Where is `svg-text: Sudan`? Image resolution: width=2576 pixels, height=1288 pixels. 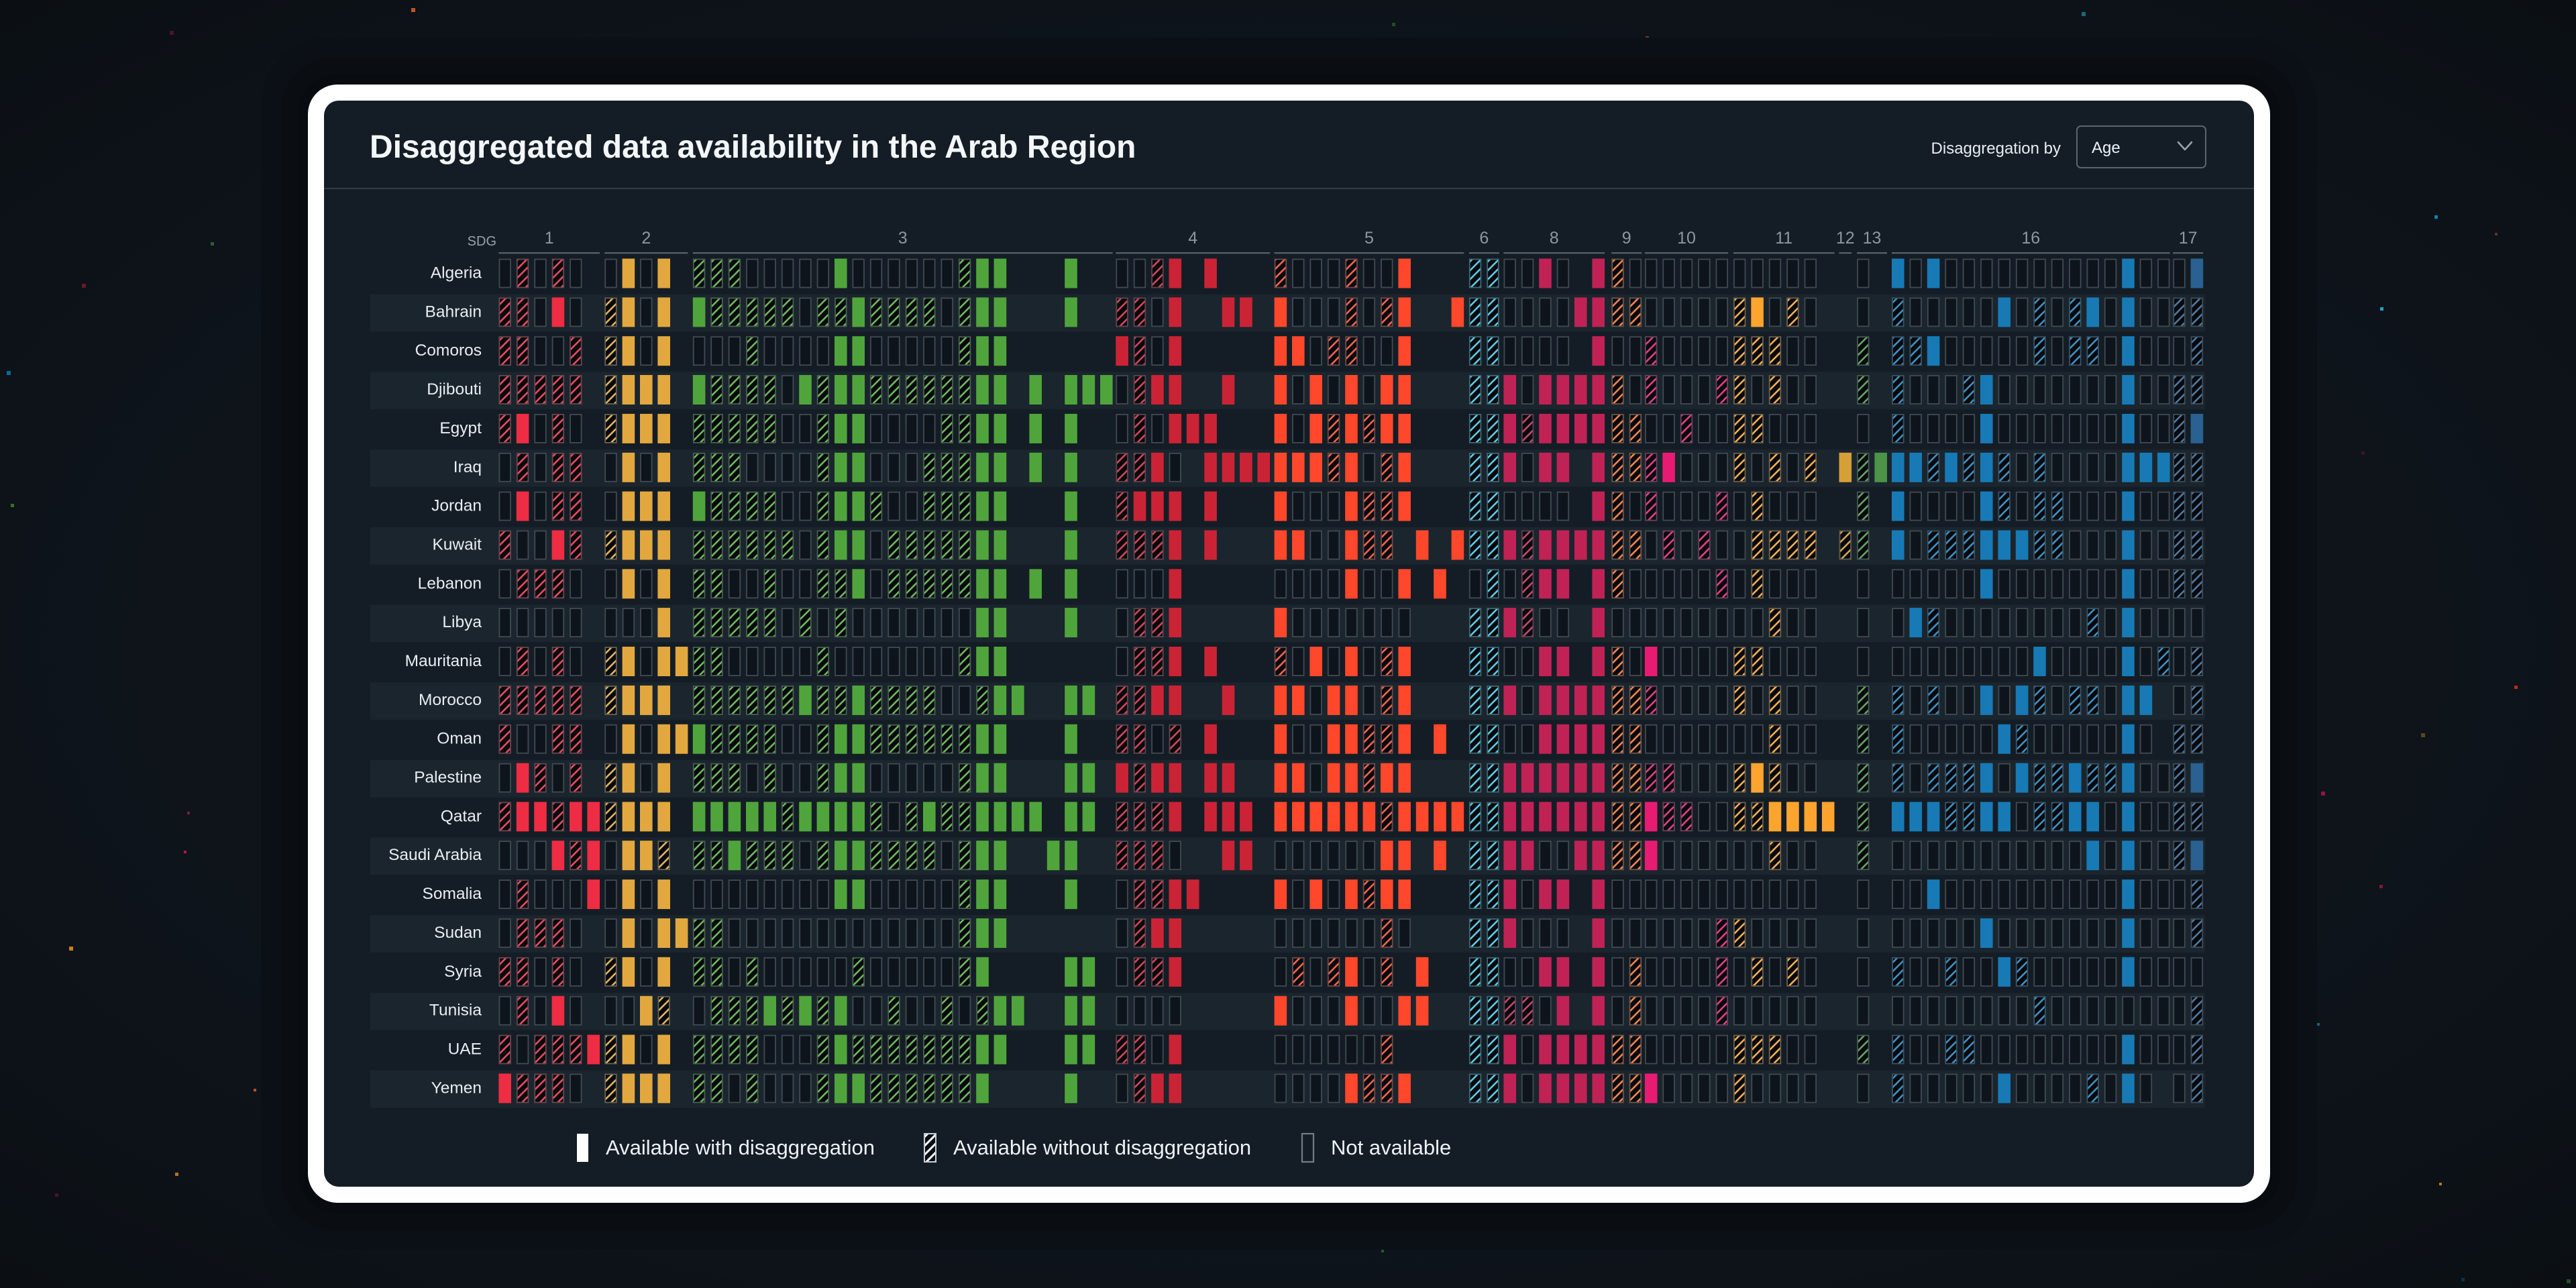 svg-text: Sudan is located at coordinates (458, 933).